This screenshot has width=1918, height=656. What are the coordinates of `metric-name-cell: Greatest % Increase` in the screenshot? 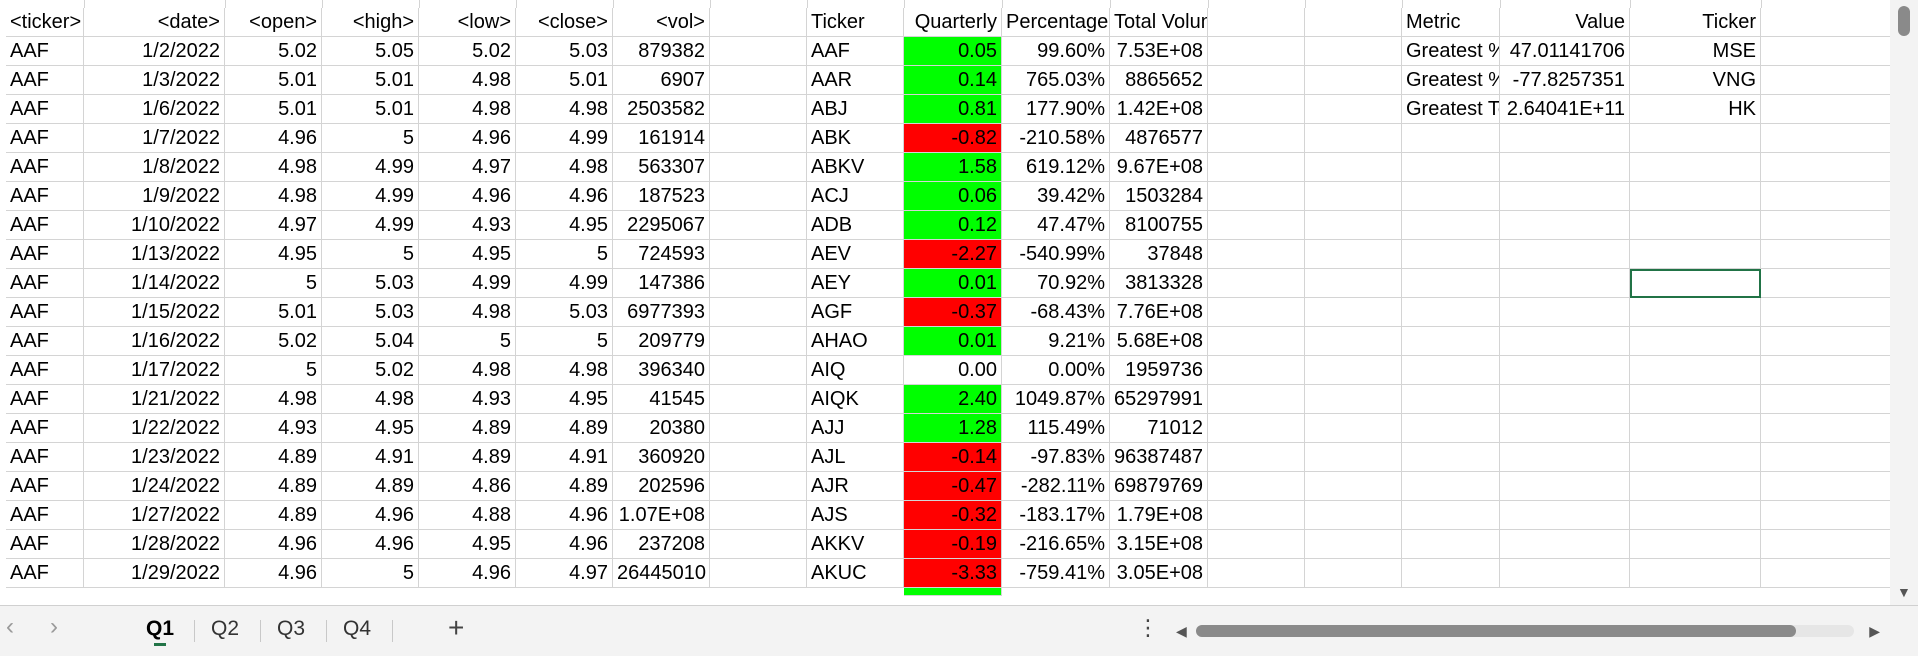 It's located at (1451, 51).